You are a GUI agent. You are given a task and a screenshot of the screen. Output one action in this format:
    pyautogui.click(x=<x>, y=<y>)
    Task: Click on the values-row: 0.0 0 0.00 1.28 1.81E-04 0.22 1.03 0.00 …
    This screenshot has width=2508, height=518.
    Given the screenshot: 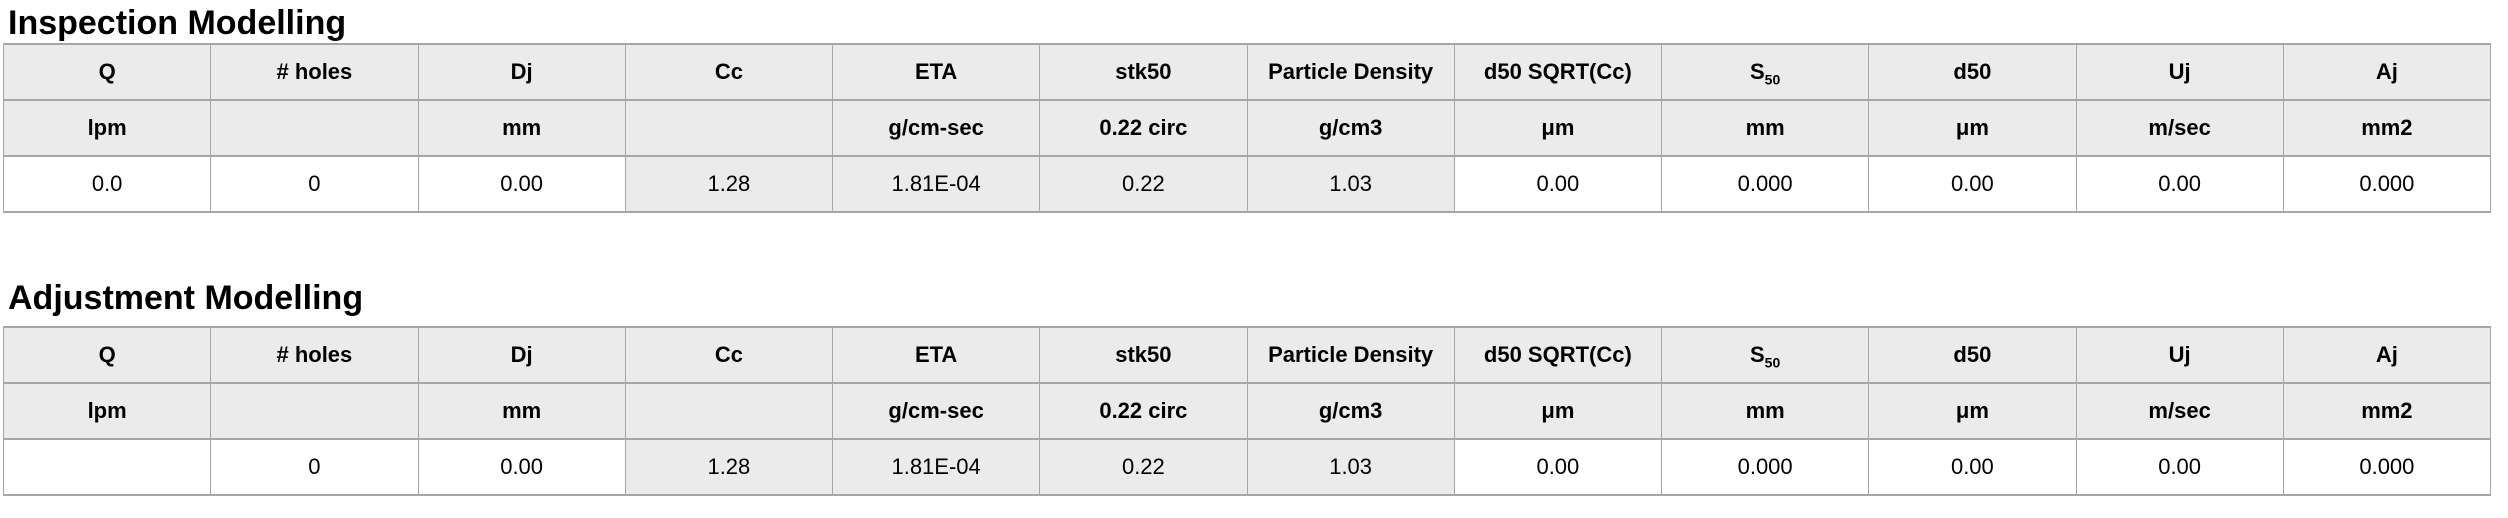 What is the action you would take?
    pyautogui.click(x=1247, y=184)
    